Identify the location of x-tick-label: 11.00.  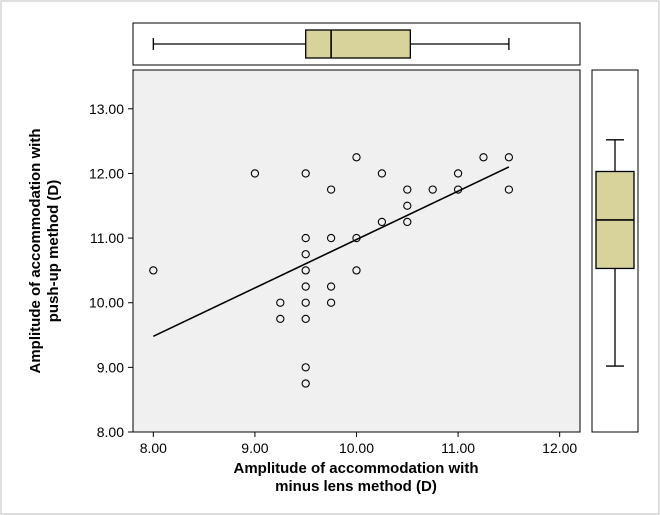
(458, 448).